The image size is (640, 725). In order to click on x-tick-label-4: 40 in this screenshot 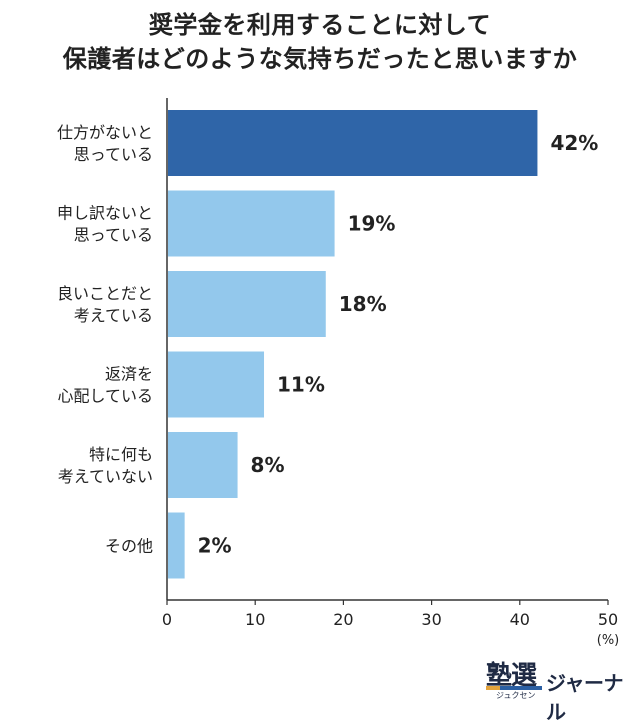, I will do `click(520, 619)`.